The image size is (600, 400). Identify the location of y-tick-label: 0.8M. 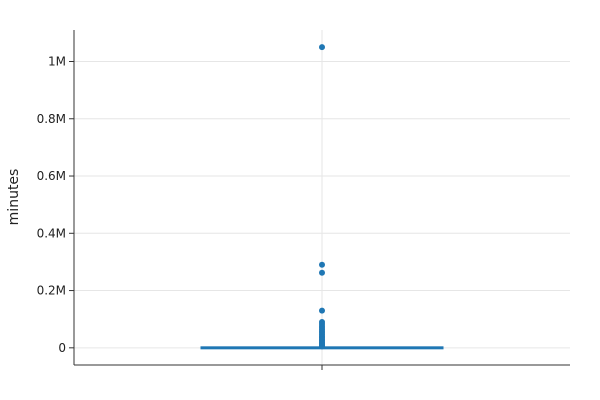
(51, 119).